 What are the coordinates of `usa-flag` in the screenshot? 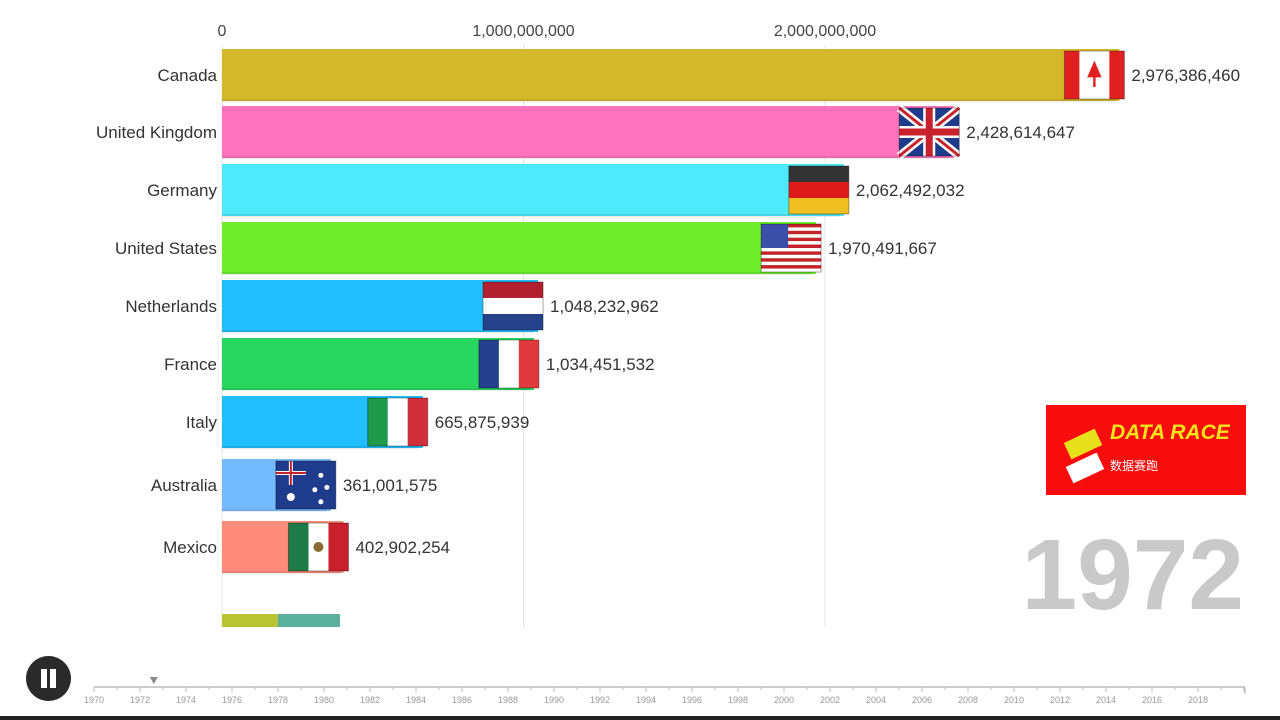 It's located at (791, 248).